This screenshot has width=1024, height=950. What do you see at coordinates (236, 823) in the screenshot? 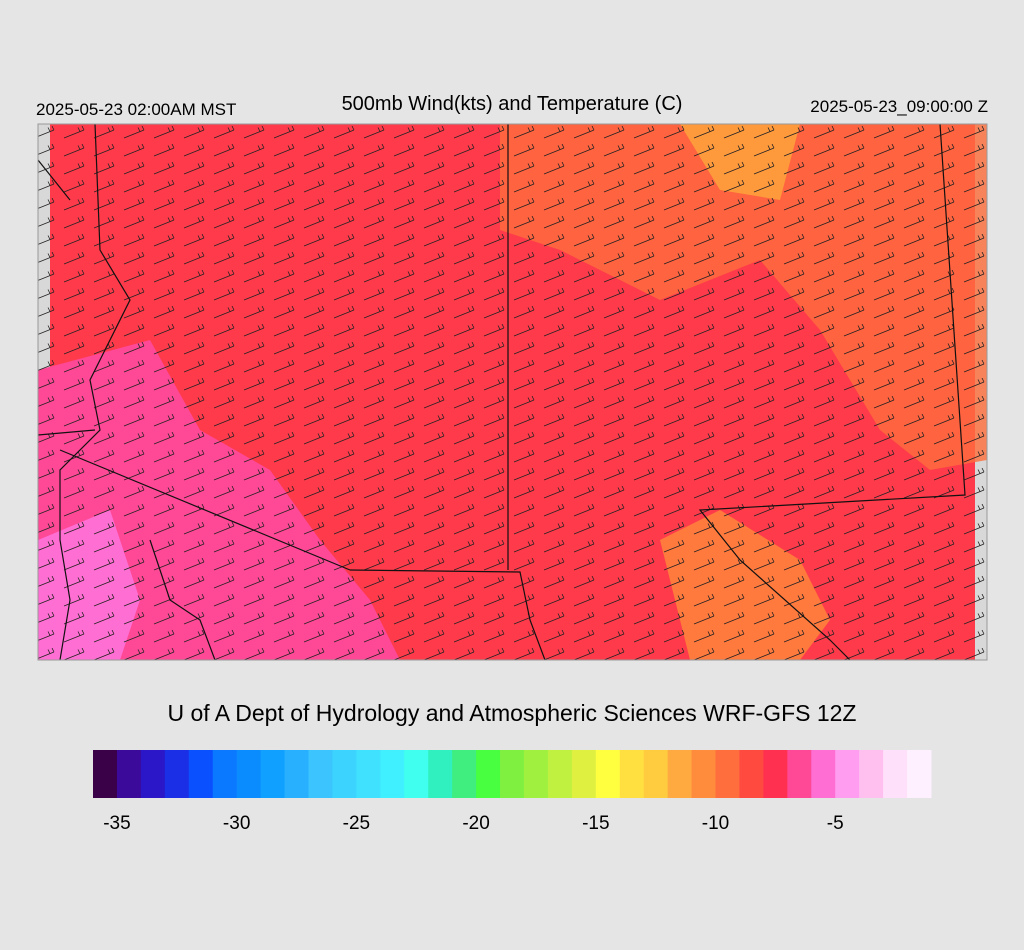
I see `colorbar-tick-label: -30` at bounding box center [236, 823].